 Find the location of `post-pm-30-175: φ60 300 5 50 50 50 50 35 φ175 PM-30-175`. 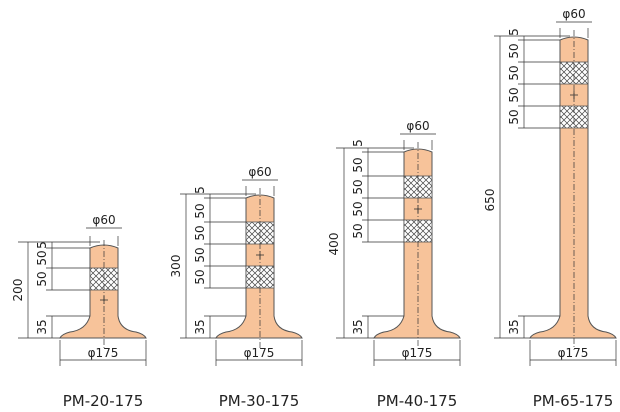

post-pm-30-175: φ60 300 5 50 50 50 50 35 φ175 PM-30-175 is located at coordinates (236, 287).